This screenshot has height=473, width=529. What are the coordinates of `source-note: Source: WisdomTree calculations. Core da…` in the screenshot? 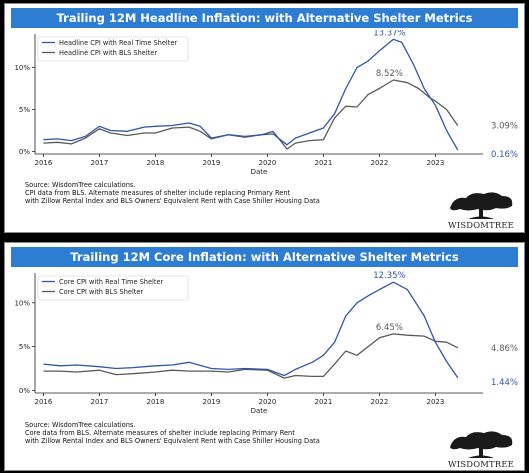 It's located at (172, 433).